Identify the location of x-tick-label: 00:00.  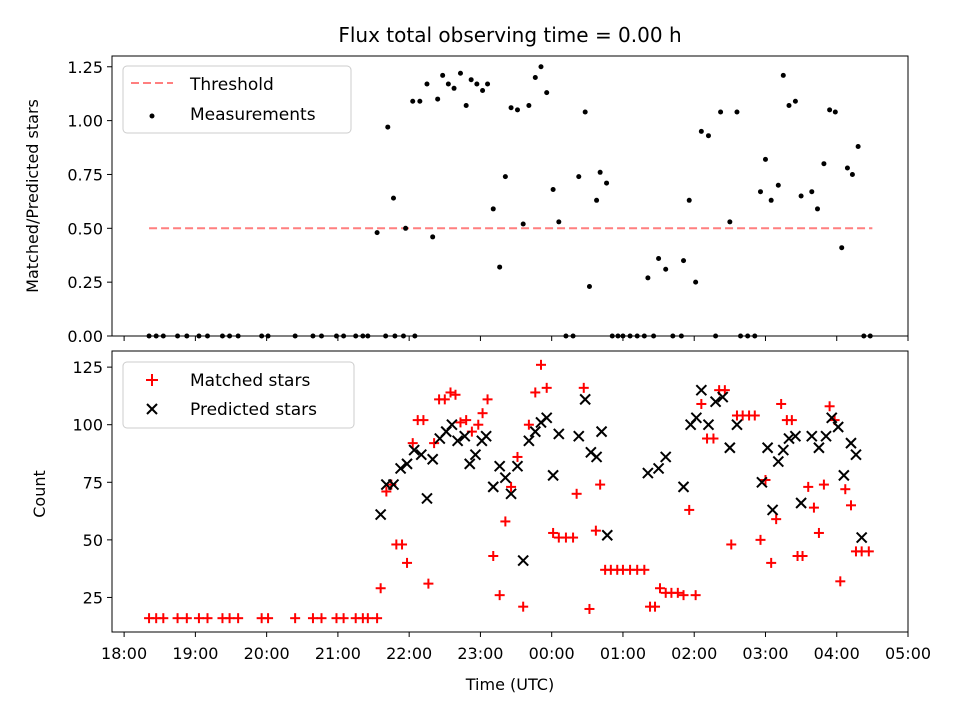
(552, 653).